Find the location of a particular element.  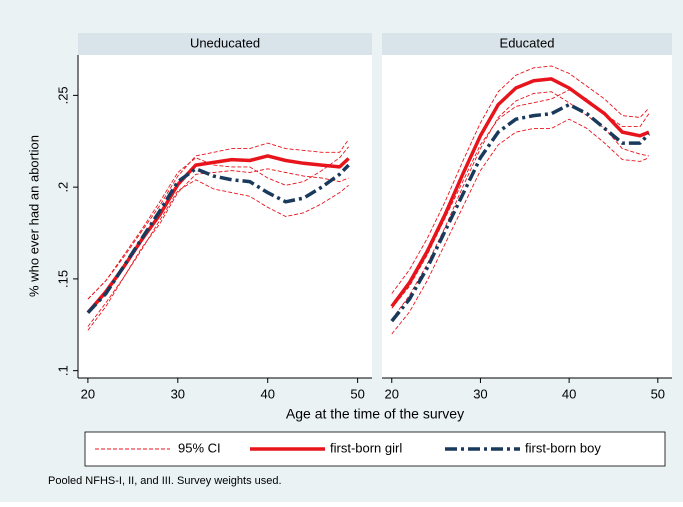

series-line is located at coordinates (218, 238).